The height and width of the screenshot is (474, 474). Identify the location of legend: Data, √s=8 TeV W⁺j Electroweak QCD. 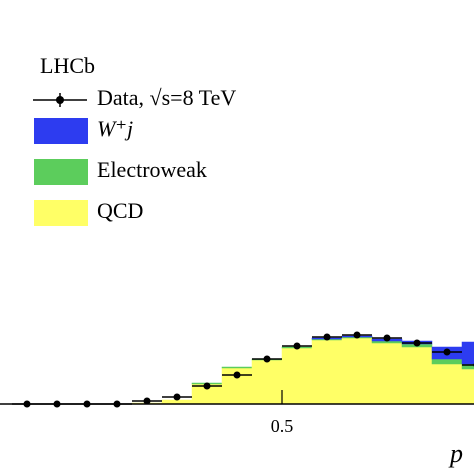
(134, 155).